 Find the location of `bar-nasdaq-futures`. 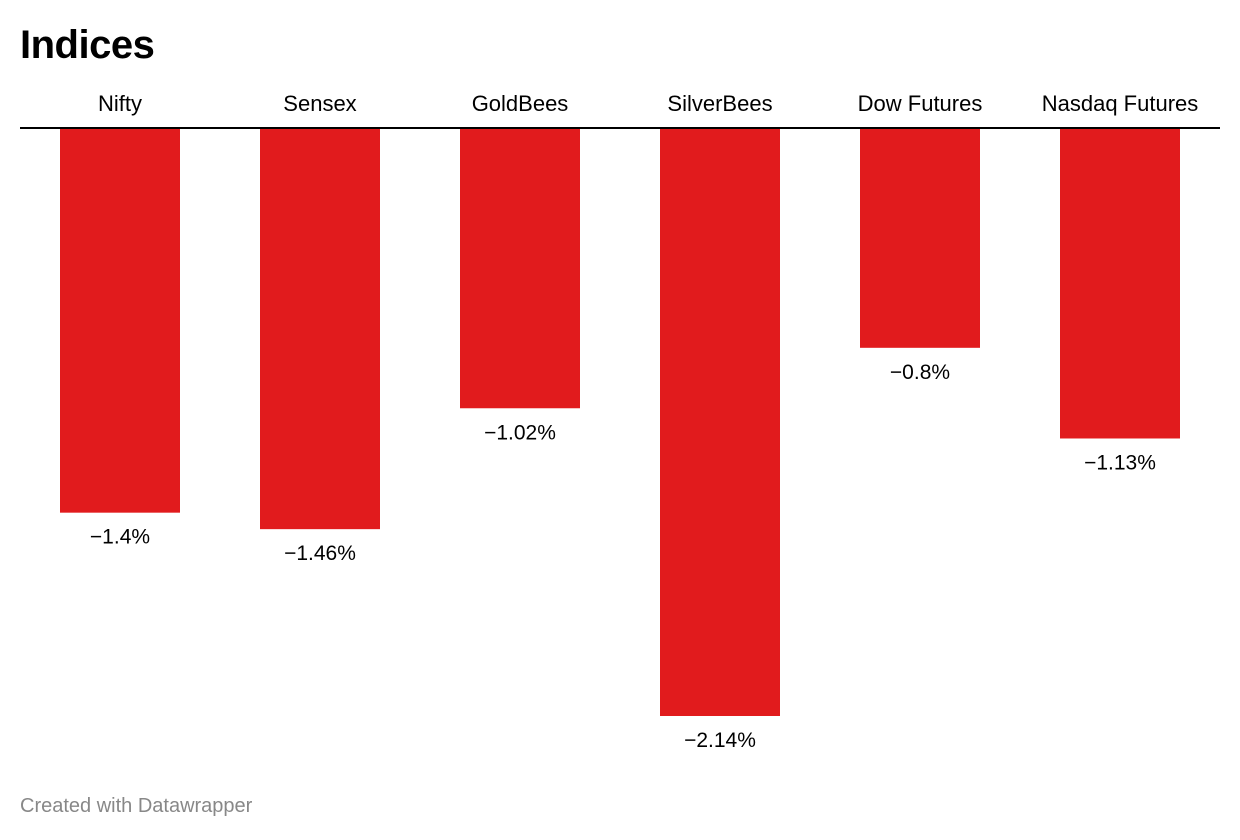

bar-nasdaq-futures is located at coordinates (1120, 283).